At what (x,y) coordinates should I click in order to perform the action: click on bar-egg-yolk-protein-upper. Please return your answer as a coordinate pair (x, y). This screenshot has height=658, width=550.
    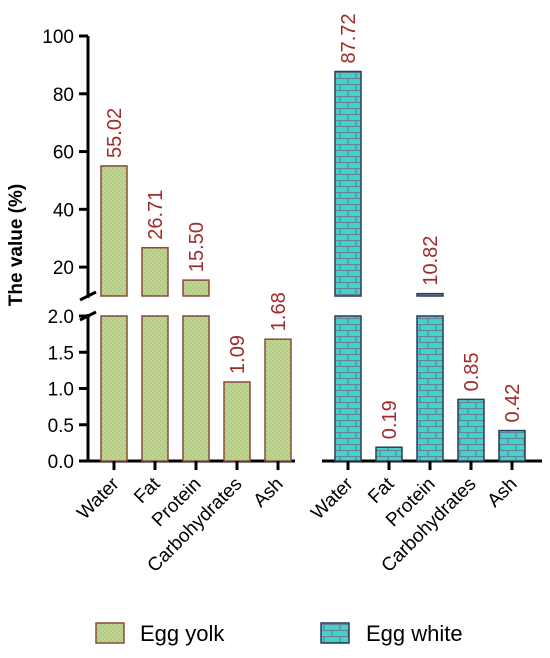
    Looking at the image, I should click on (196, 288).